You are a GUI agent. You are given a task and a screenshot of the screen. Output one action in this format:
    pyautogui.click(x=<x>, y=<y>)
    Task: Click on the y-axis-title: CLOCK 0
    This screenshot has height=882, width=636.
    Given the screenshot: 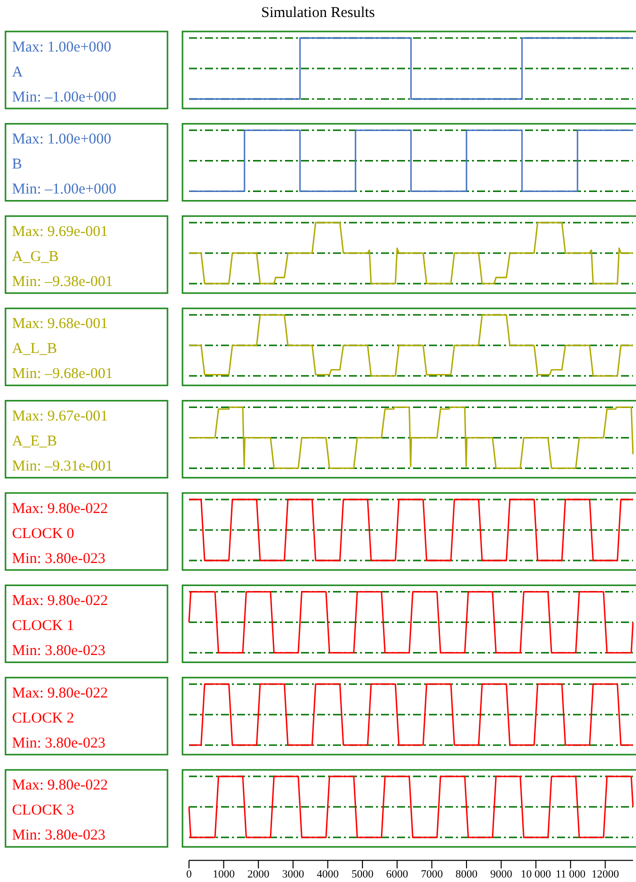 What is the action you would take?
    pyautogui.click(x=43, y=534)
    